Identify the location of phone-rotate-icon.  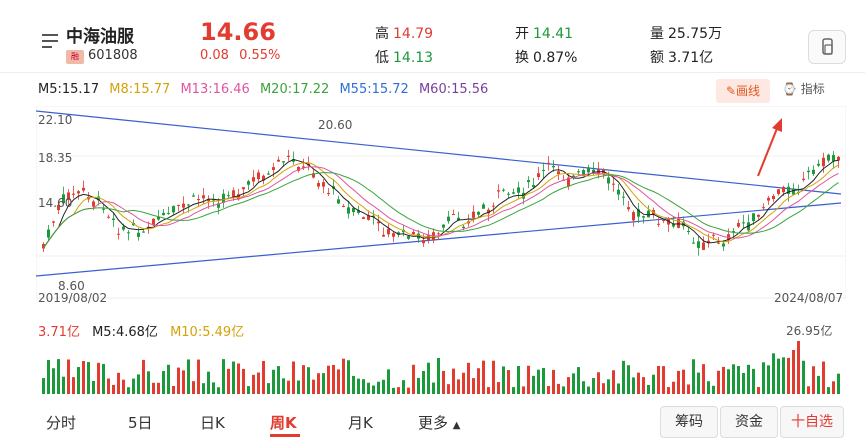
(827, 46).